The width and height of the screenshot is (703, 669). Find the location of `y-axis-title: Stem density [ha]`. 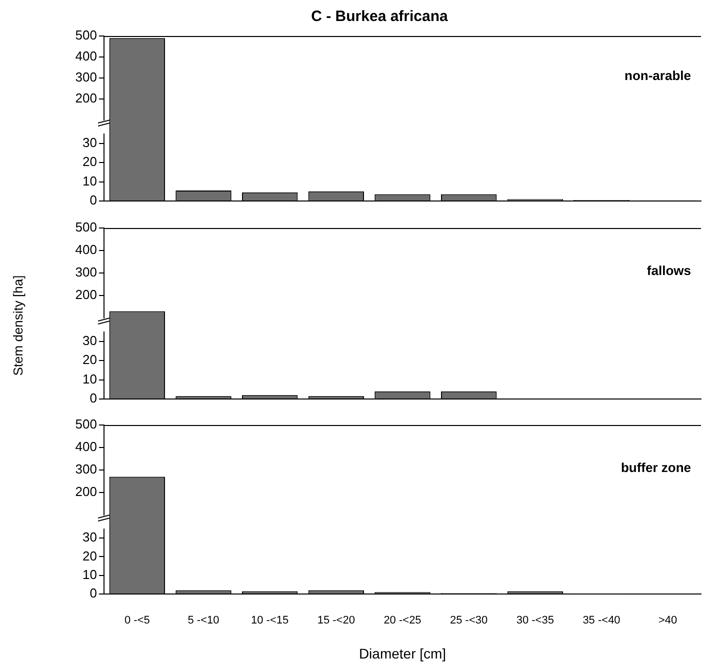

y-axis-title: Stem density [ha] is located at coordinates (18, 326).